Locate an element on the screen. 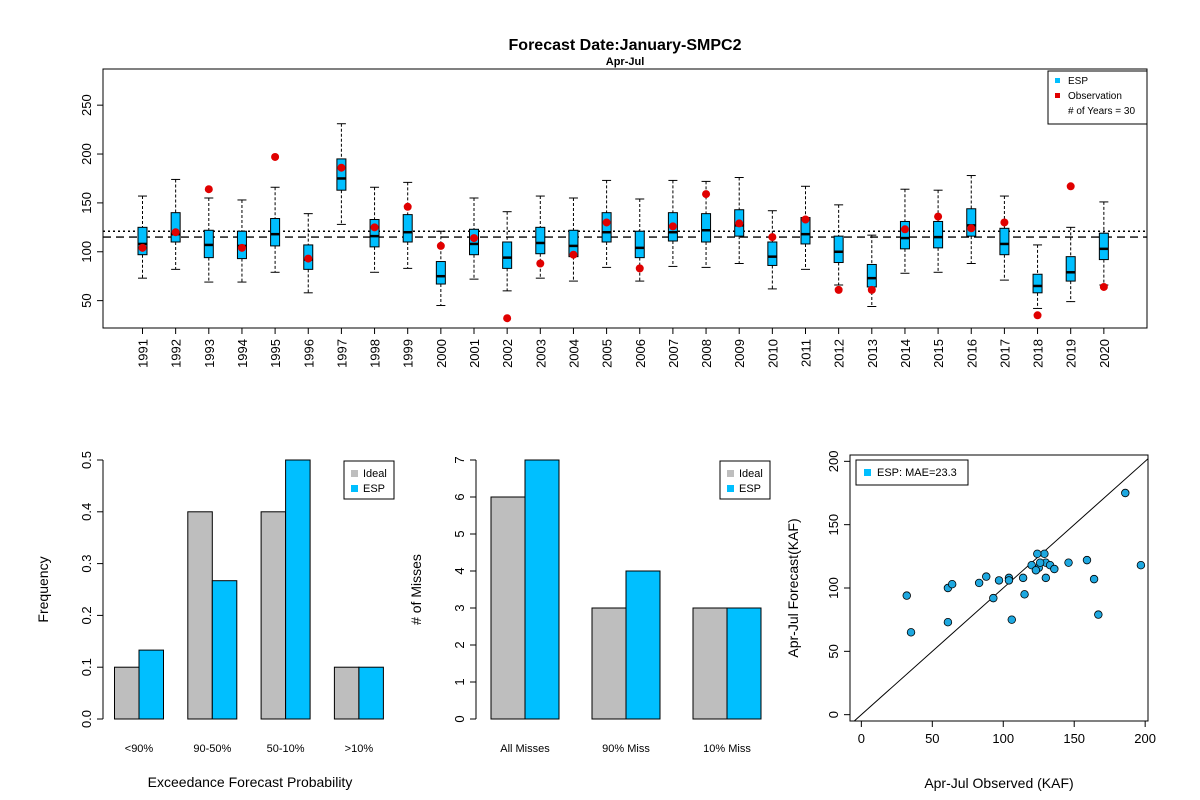  x-tick-label: 1993 is located at coordinates (209, 353).